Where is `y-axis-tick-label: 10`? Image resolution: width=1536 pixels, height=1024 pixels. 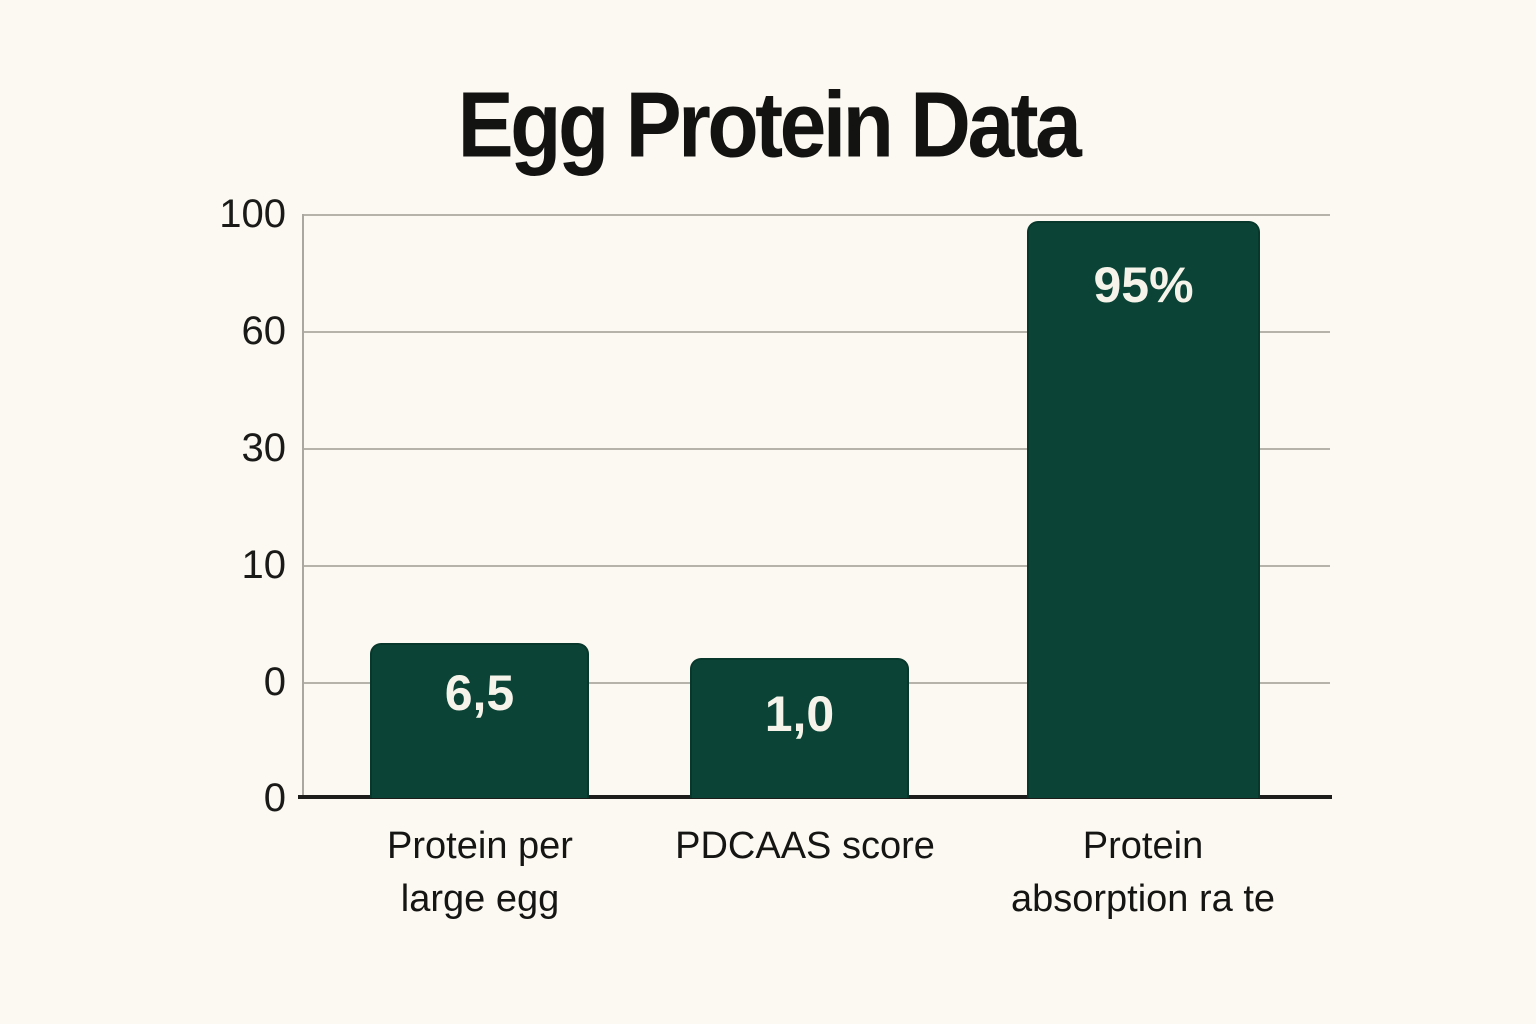
y-axis-tick-label: 10 is located at coordinates (264, 565).